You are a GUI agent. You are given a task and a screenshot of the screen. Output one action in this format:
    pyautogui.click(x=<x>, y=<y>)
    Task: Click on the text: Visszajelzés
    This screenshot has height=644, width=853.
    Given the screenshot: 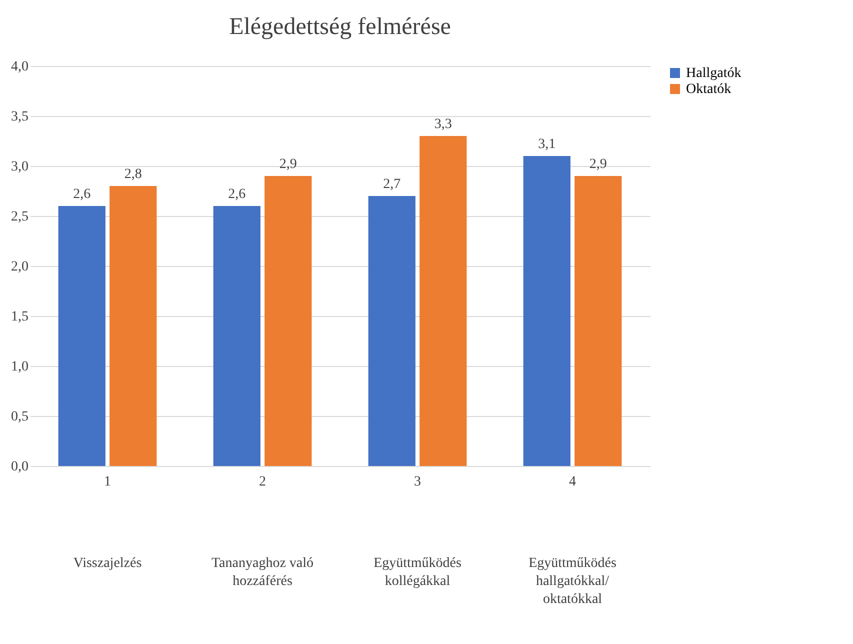 What is the action you would take?
    pyautogui.click(x=107, y=563)
    